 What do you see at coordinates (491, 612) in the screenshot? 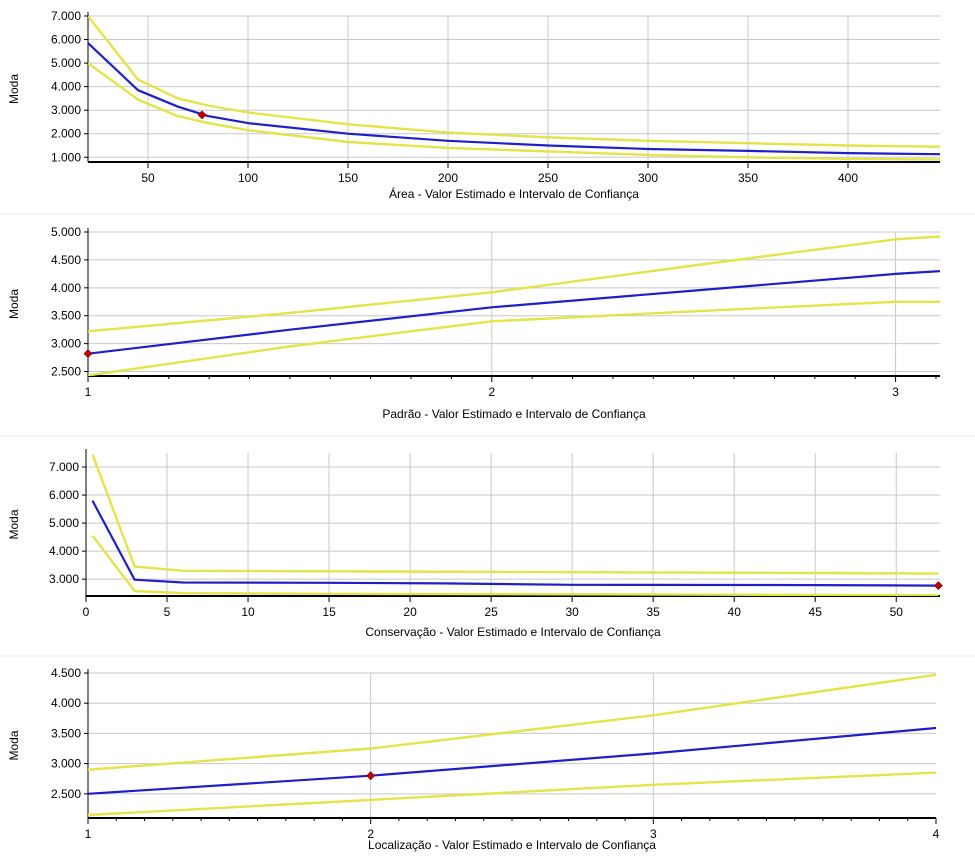
I see `x-tick-label: 25` at bounding box center [491, 612].